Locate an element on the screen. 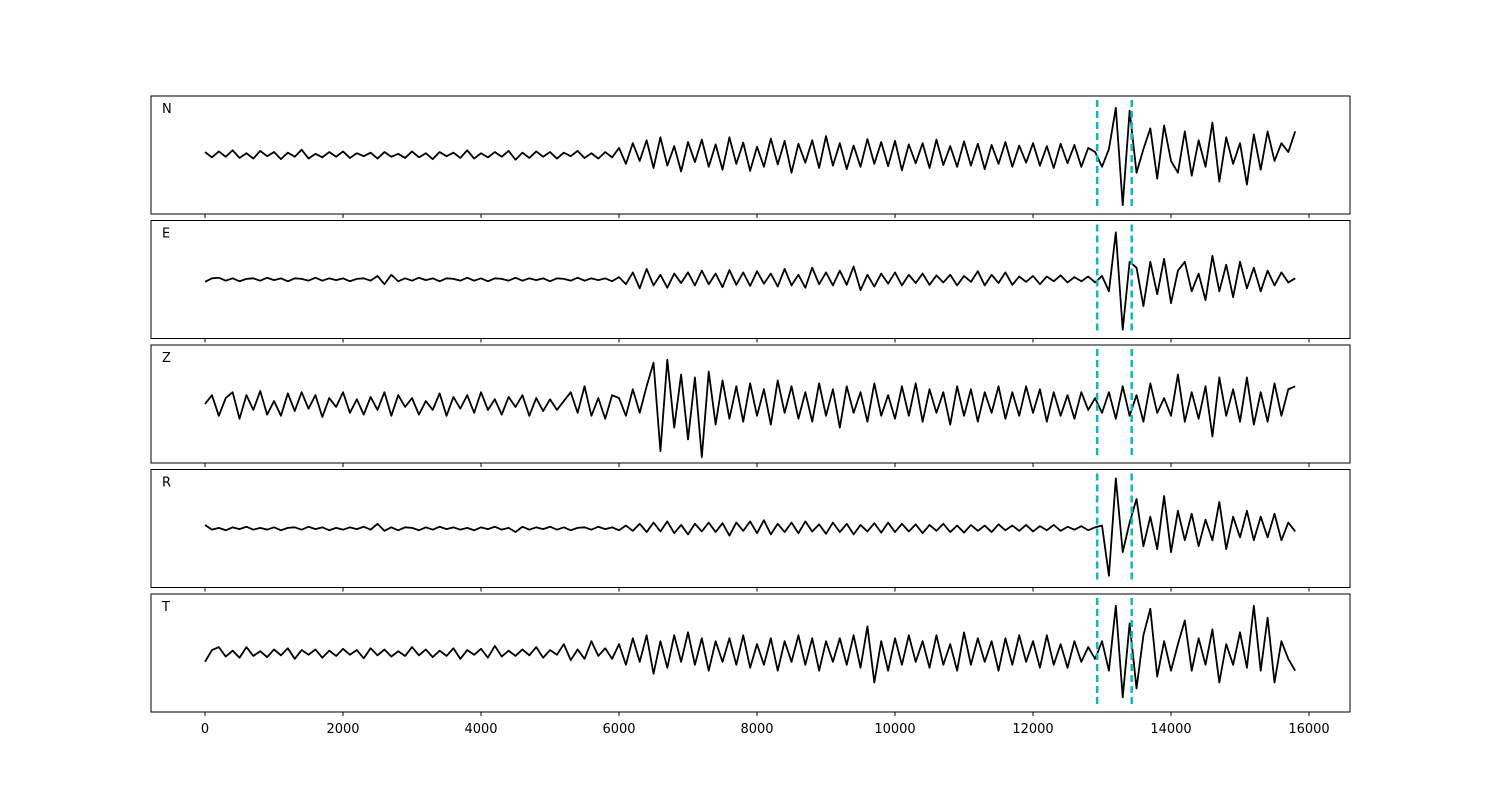  x-tick-label: 2000 is located at coordinates (342, 729).